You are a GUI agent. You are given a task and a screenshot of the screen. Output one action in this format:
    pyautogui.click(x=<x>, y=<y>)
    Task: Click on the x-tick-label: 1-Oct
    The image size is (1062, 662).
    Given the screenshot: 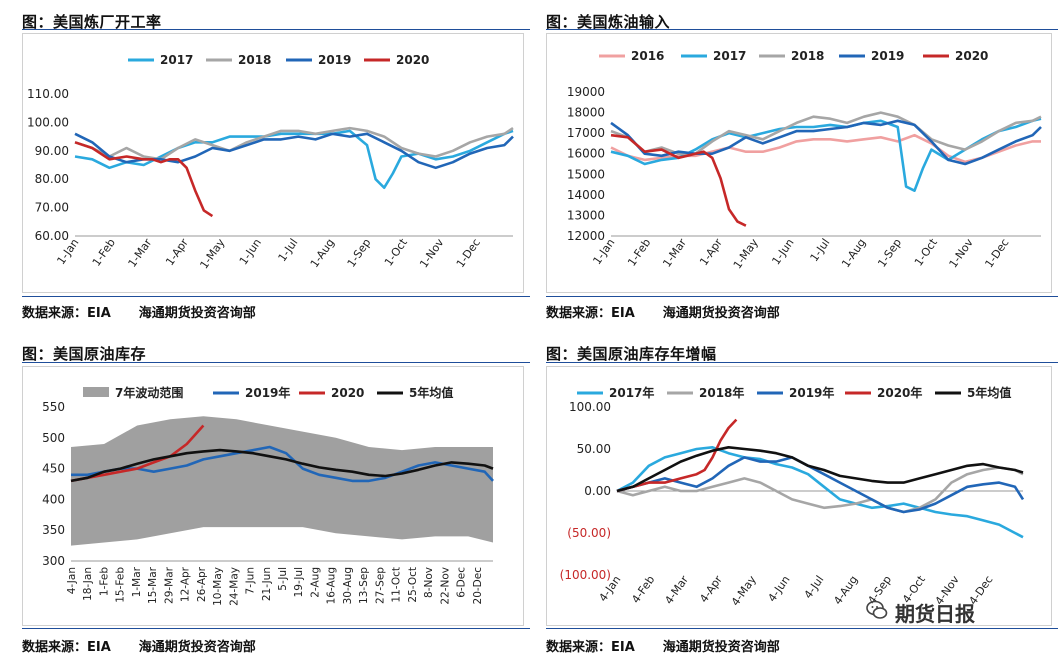 What is the action you would take?
    pyautogui.click(x=926, y=252)
    